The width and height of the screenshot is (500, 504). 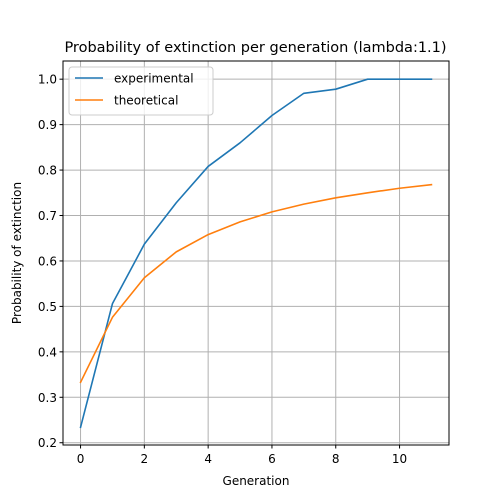 What do you see at coordinates (145, 459) in the screenshot?
I see `x-tick-label: 2` at bounding box center [145, 459].